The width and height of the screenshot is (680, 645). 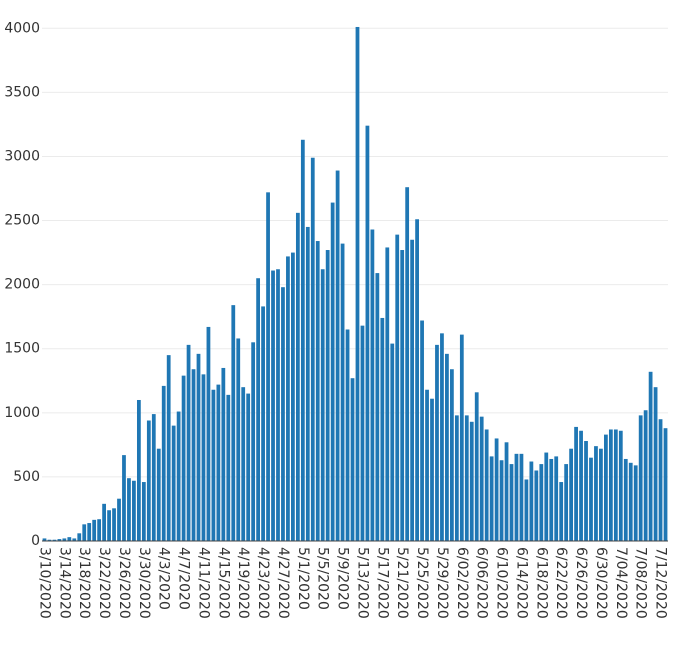 What do you see at coordinates (362, 583) in the screenshot?
I see `x-tick-label: 5/13/2020` at bounding box center [362, 583].